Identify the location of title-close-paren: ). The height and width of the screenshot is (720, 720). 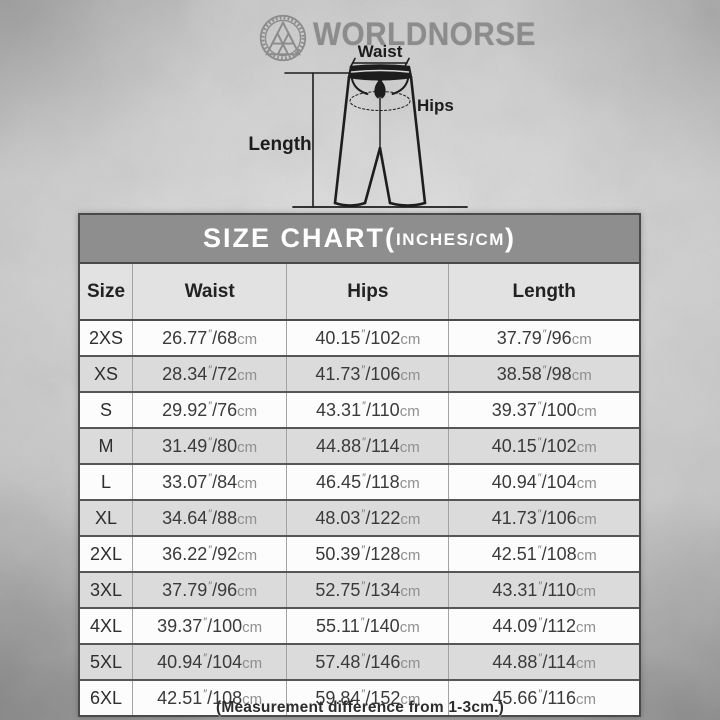
(510, 238).